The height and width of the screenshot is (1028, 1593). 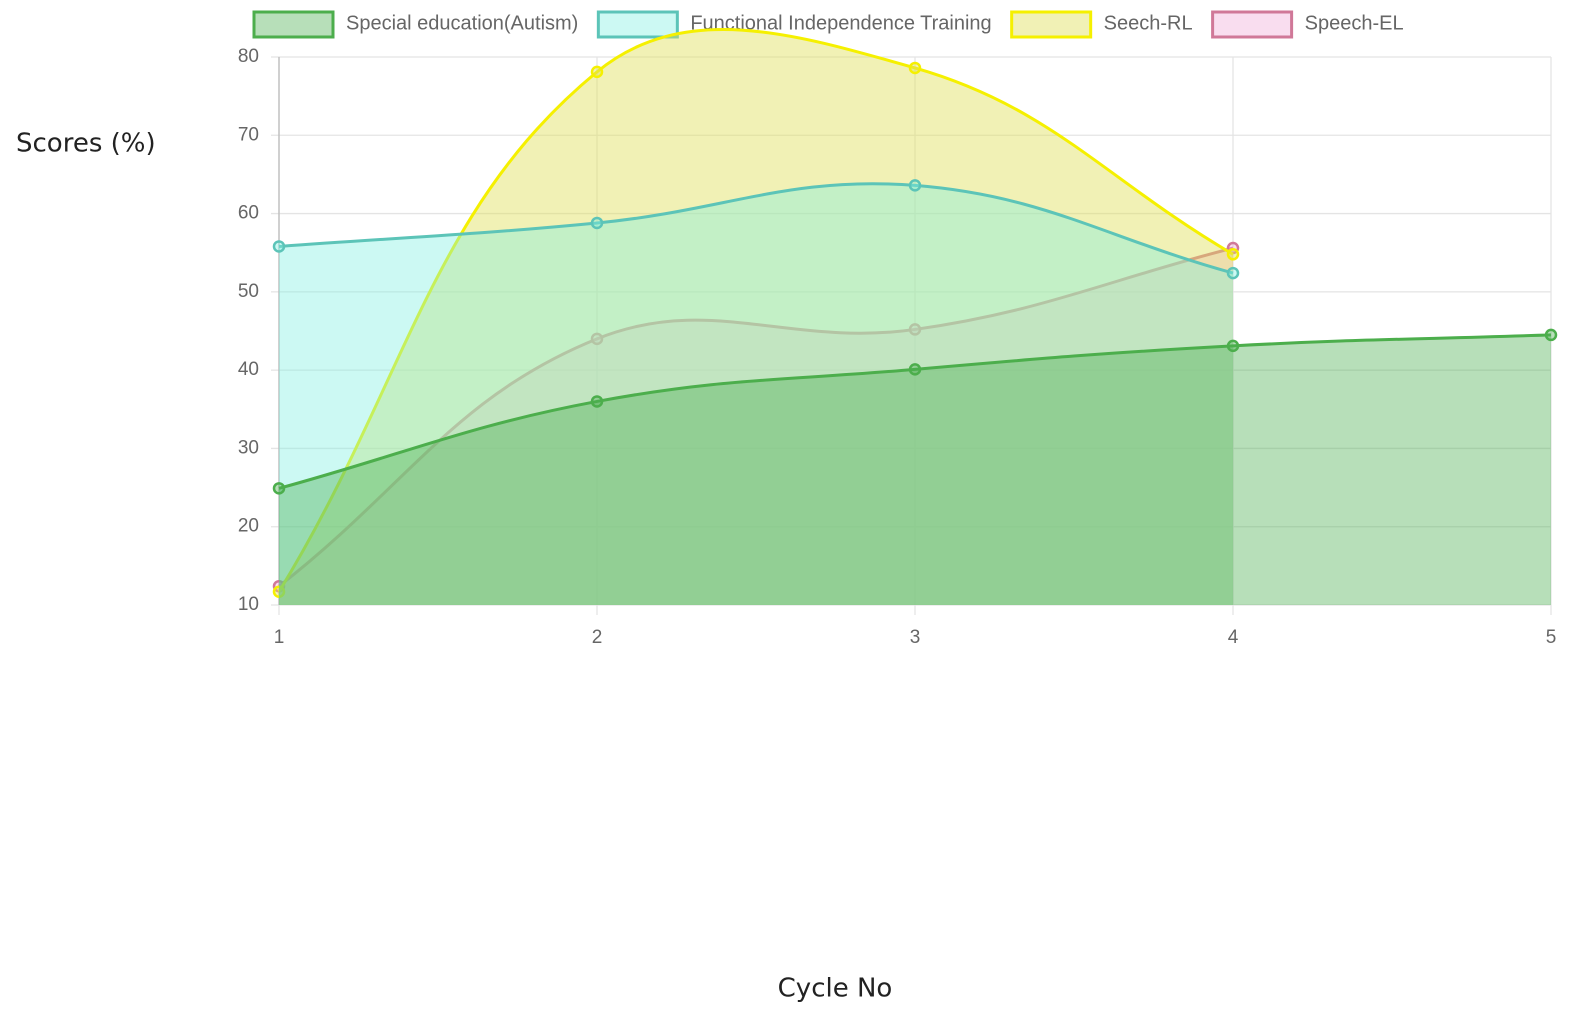 I want to click on y-tick-label: 50, so click(x=248, y=291).